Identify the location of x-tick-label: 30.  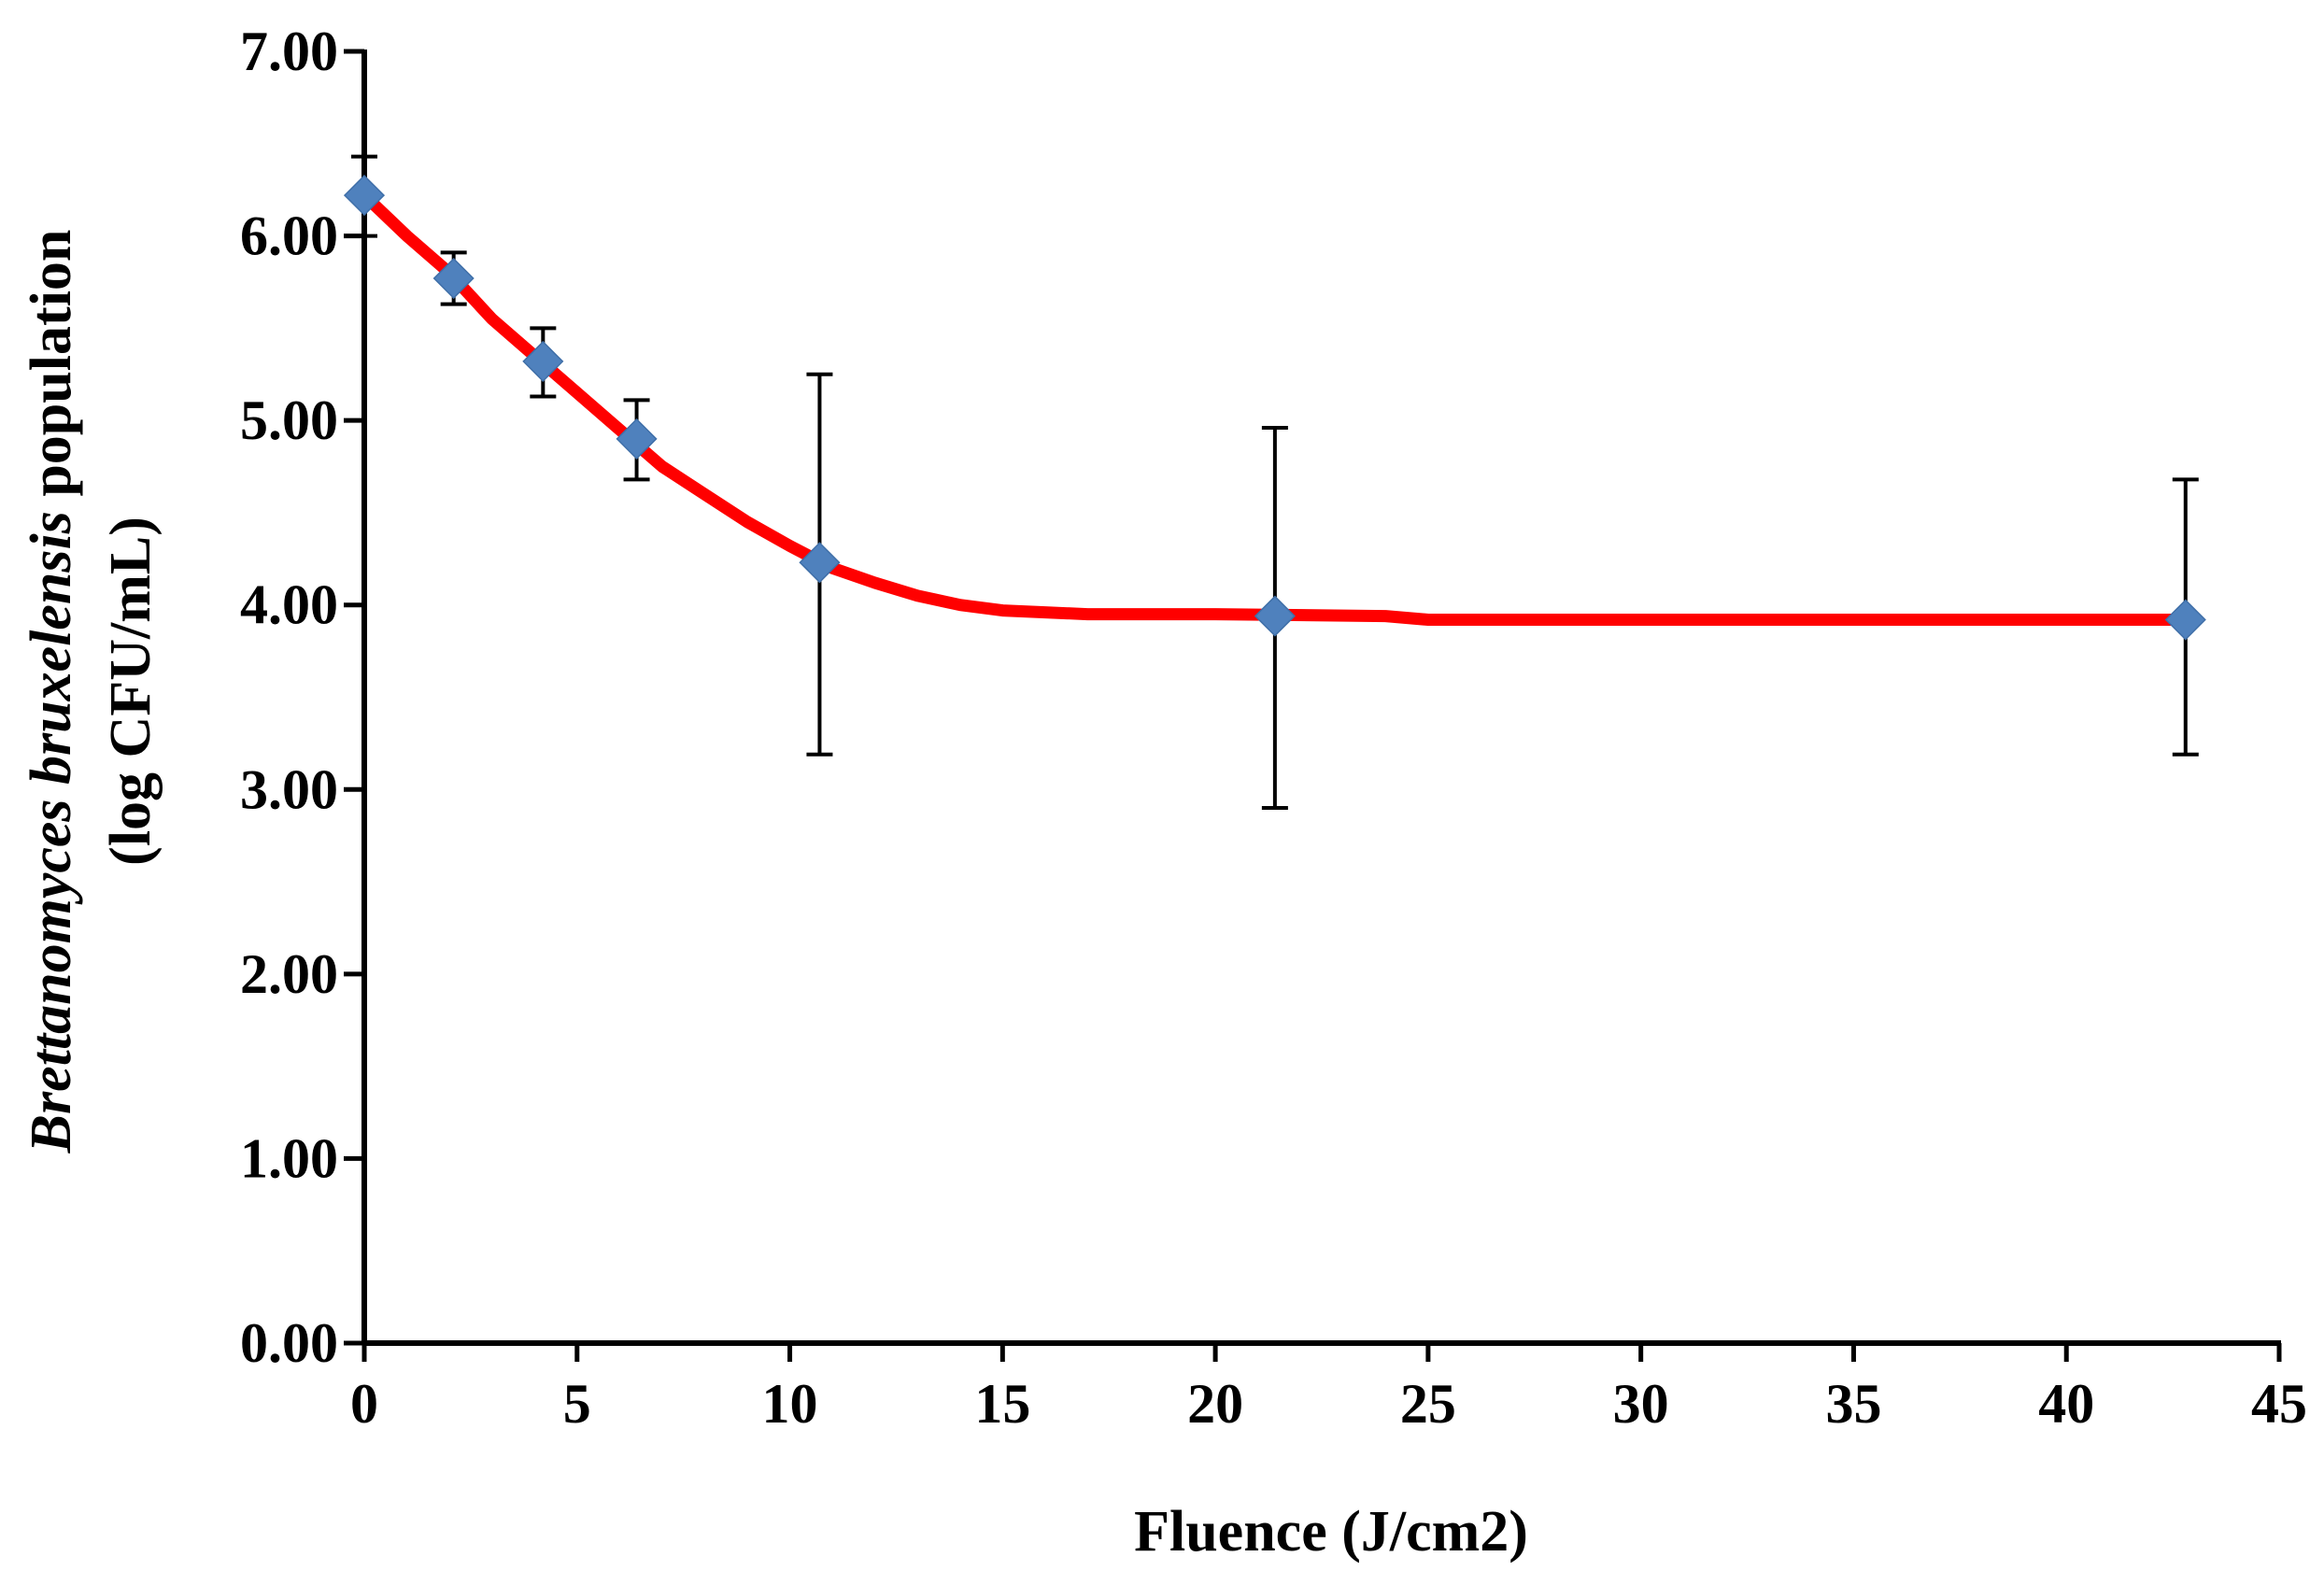
(1641, 1404).